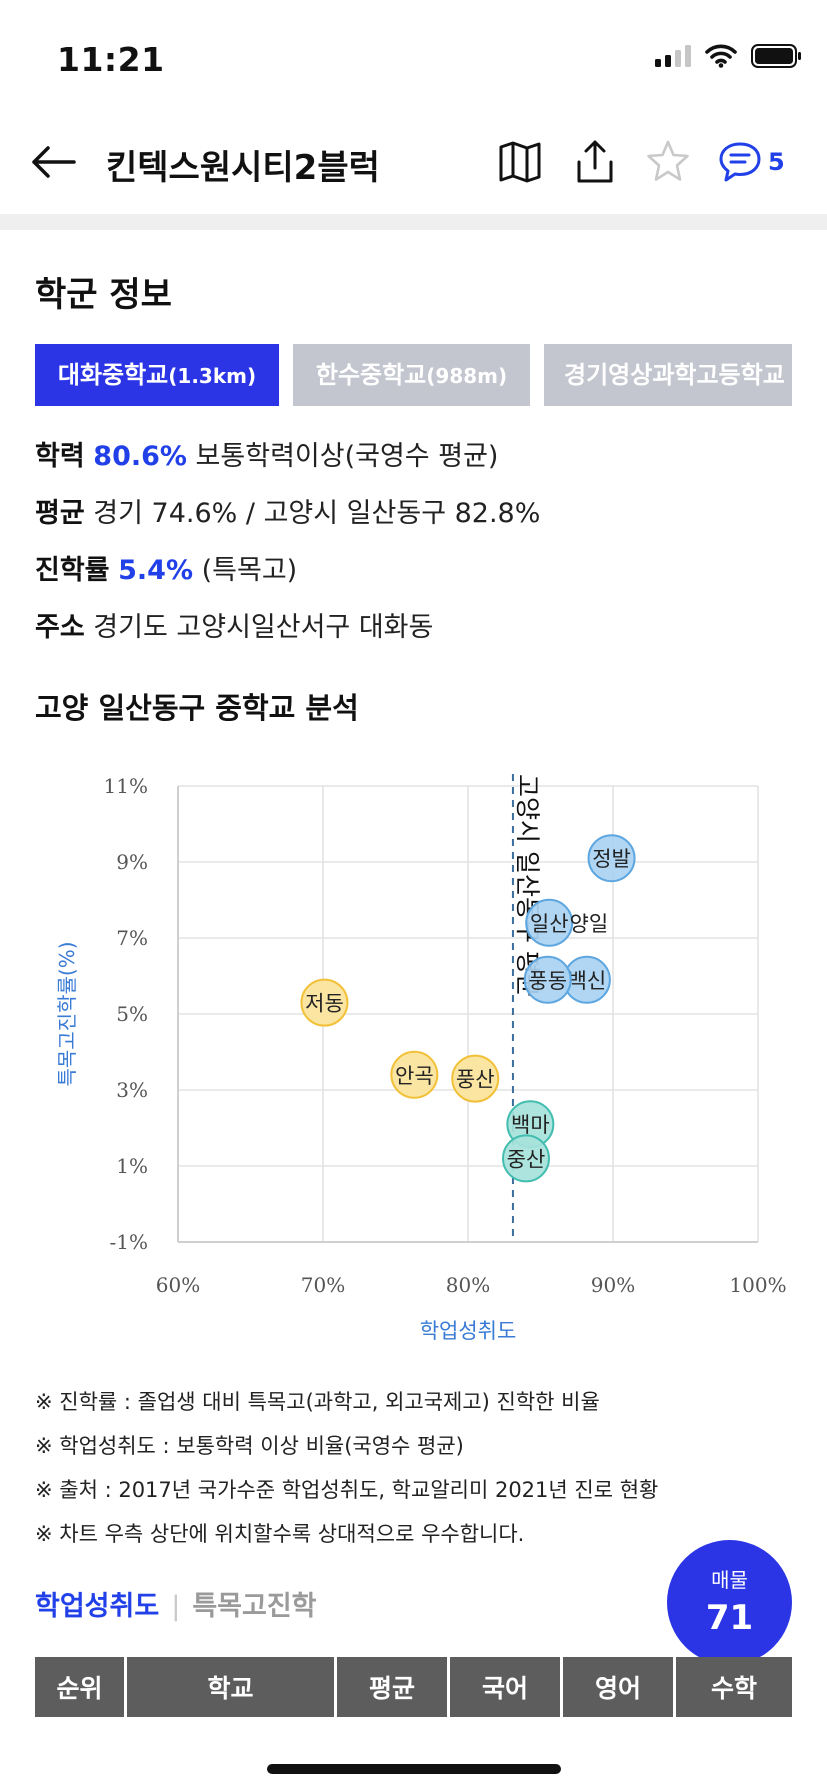  What do you see at coordinates (776, 56) in the screenshot?
I see `battery-icon` at bounding box center [776, 56].